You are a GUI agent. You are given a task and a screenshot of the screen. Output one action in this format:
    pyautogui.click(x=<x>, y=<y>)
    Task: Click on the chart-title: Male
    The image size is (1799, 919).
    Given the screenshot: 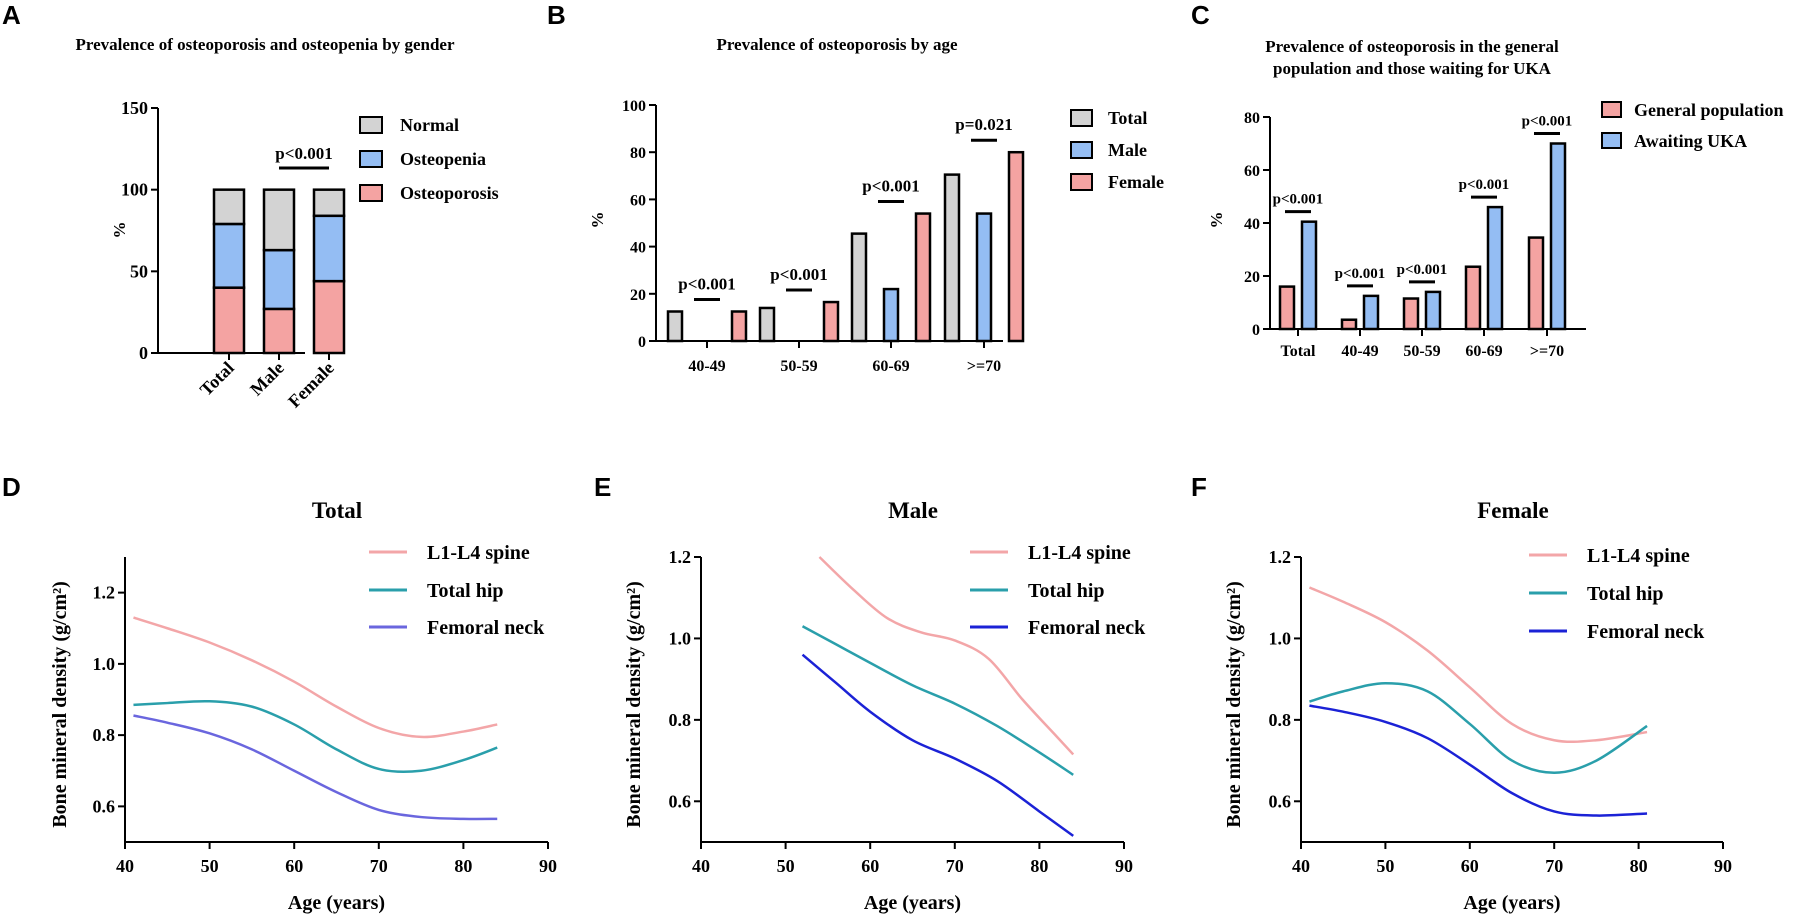 What is the action you would take?
    pyautogui.click(x=913, y=510)
    